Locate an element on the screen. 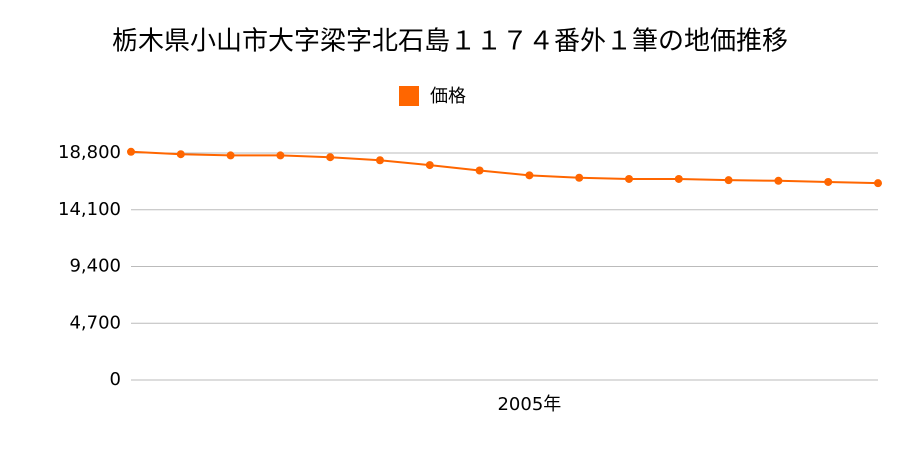  legend-label: 価格 is located at coordinates (448, 96).